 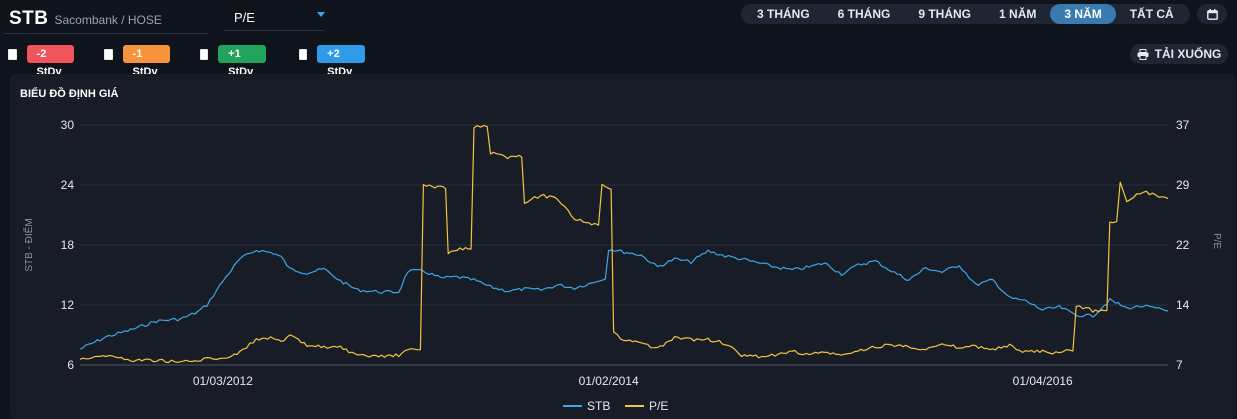 What do you see at coordinates (303, 54) in the screenshot?
I see `stdv-plus-2-checkbox` at bounding box center [303, 54].